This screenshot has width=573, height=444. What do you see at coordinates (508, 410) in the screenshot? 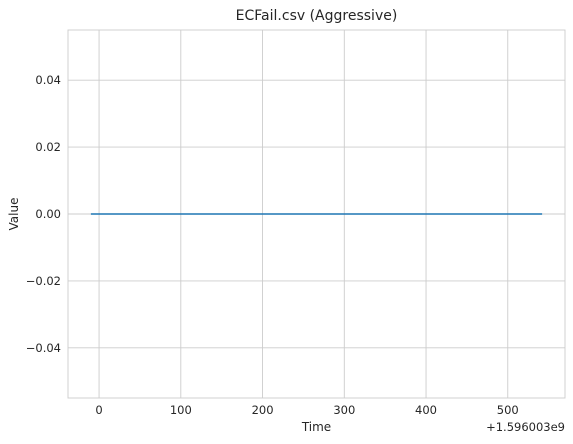
I see `x-tick-label: 500` at bounding box center [508, 410].